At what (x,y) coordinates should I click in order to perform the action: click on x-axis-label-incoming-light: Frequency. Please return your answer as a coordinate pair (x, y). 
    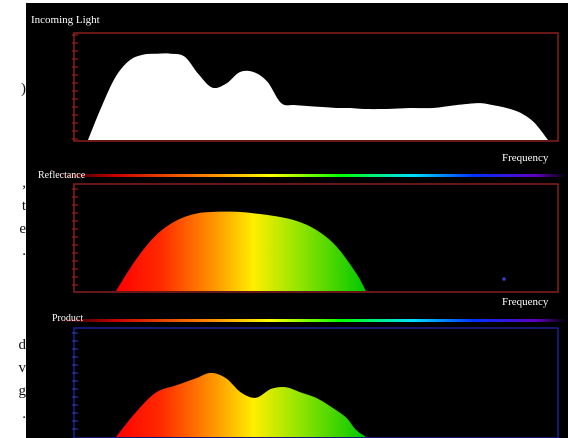
    Looking at the image, I should click on (525, 158).